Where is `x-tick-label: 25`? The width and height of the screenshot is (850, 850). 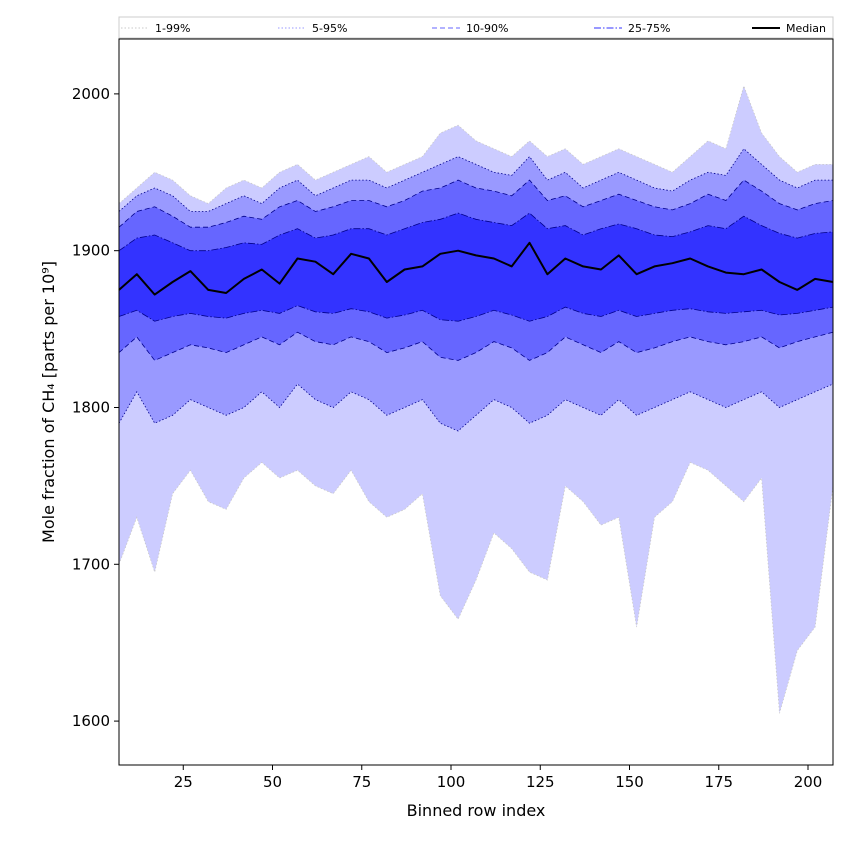 x-tick-label: 25 is located at coordinates (183, 782).